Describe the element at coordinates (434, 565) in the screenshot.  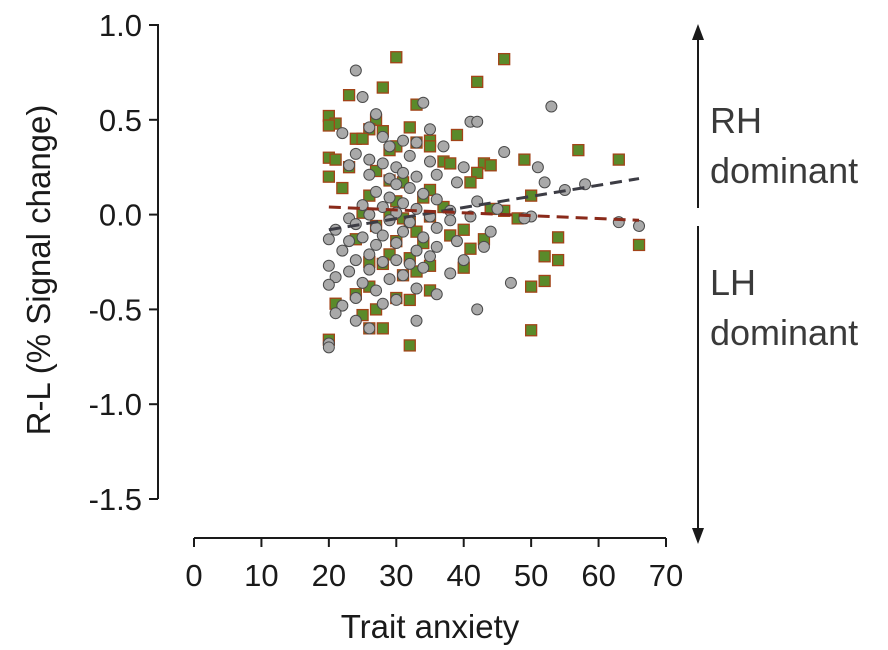
I see `x-axis-ticks: 0 10 20 30 40 50 60 70` at that location.